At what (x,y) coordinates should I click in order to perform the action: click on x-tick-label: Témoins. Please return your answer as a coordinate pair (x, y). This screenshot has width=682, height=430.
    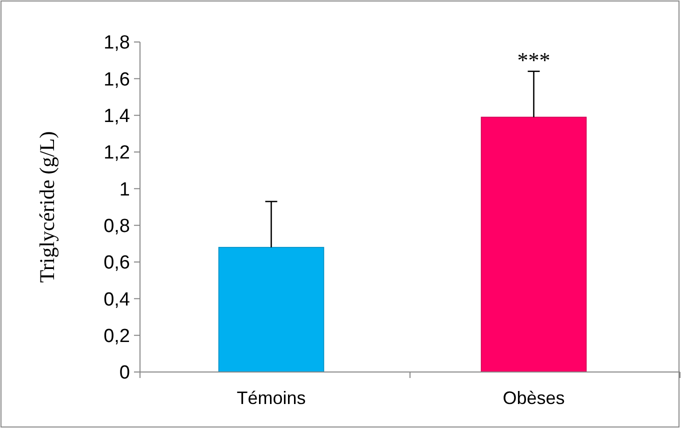
    Looking at the image, I should click on (271, 398).